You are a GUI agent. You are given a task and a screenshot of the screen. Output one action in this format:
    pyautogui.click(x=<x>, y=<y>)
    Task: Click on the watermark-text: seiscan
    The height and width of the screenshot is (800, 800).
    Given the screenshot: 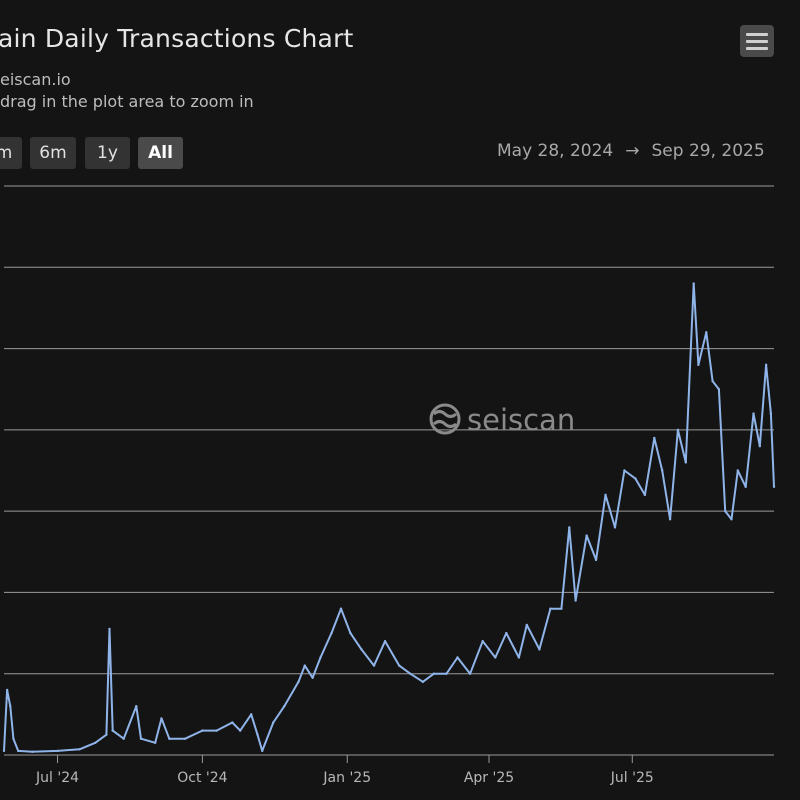 What is the action you would take?
    pyautogui.click(x=521, y=420)
    